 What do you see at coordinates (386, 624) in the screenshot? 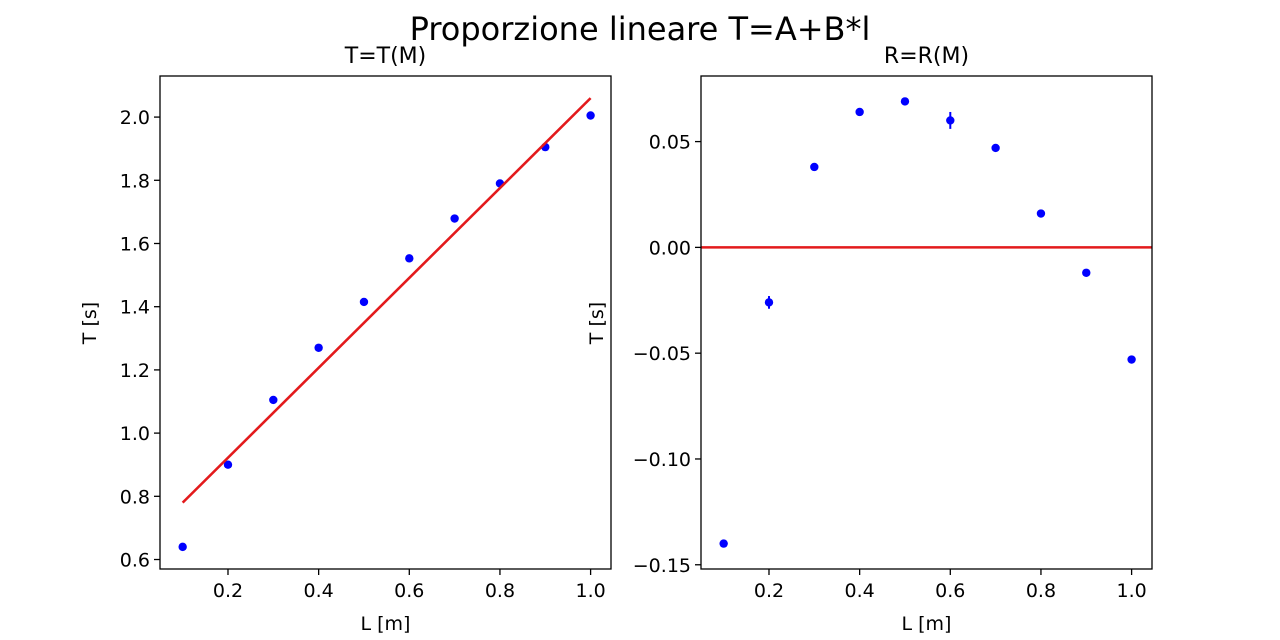
I see `left-plot-xlabel: L [m]` at bounding box center [386, 624].